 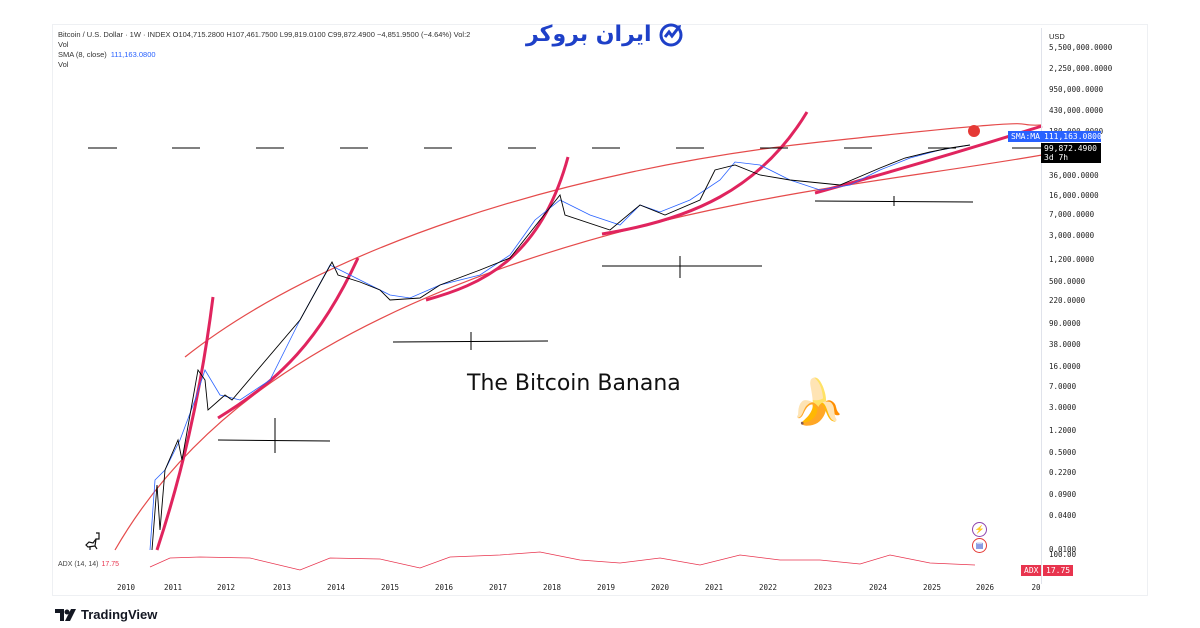 I want to click on price-tick: 16,000.0000, so click(x=1074, y=195).